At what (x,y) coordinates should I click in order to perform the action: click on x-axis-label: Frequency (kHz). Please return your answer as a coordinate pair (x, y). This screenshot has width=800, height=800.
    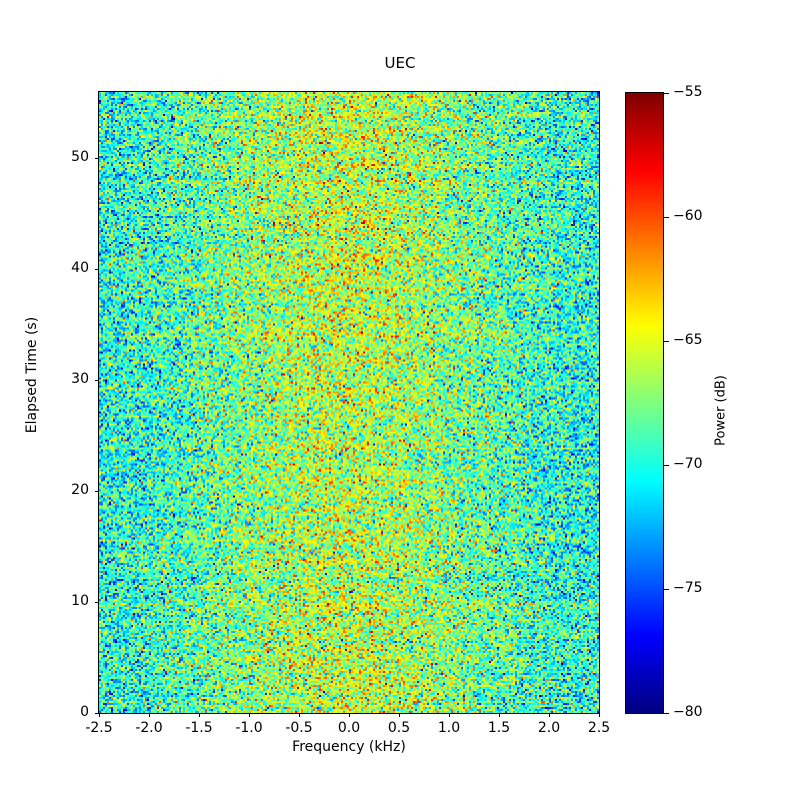
    Looking at the image, I should click on (349, 747).